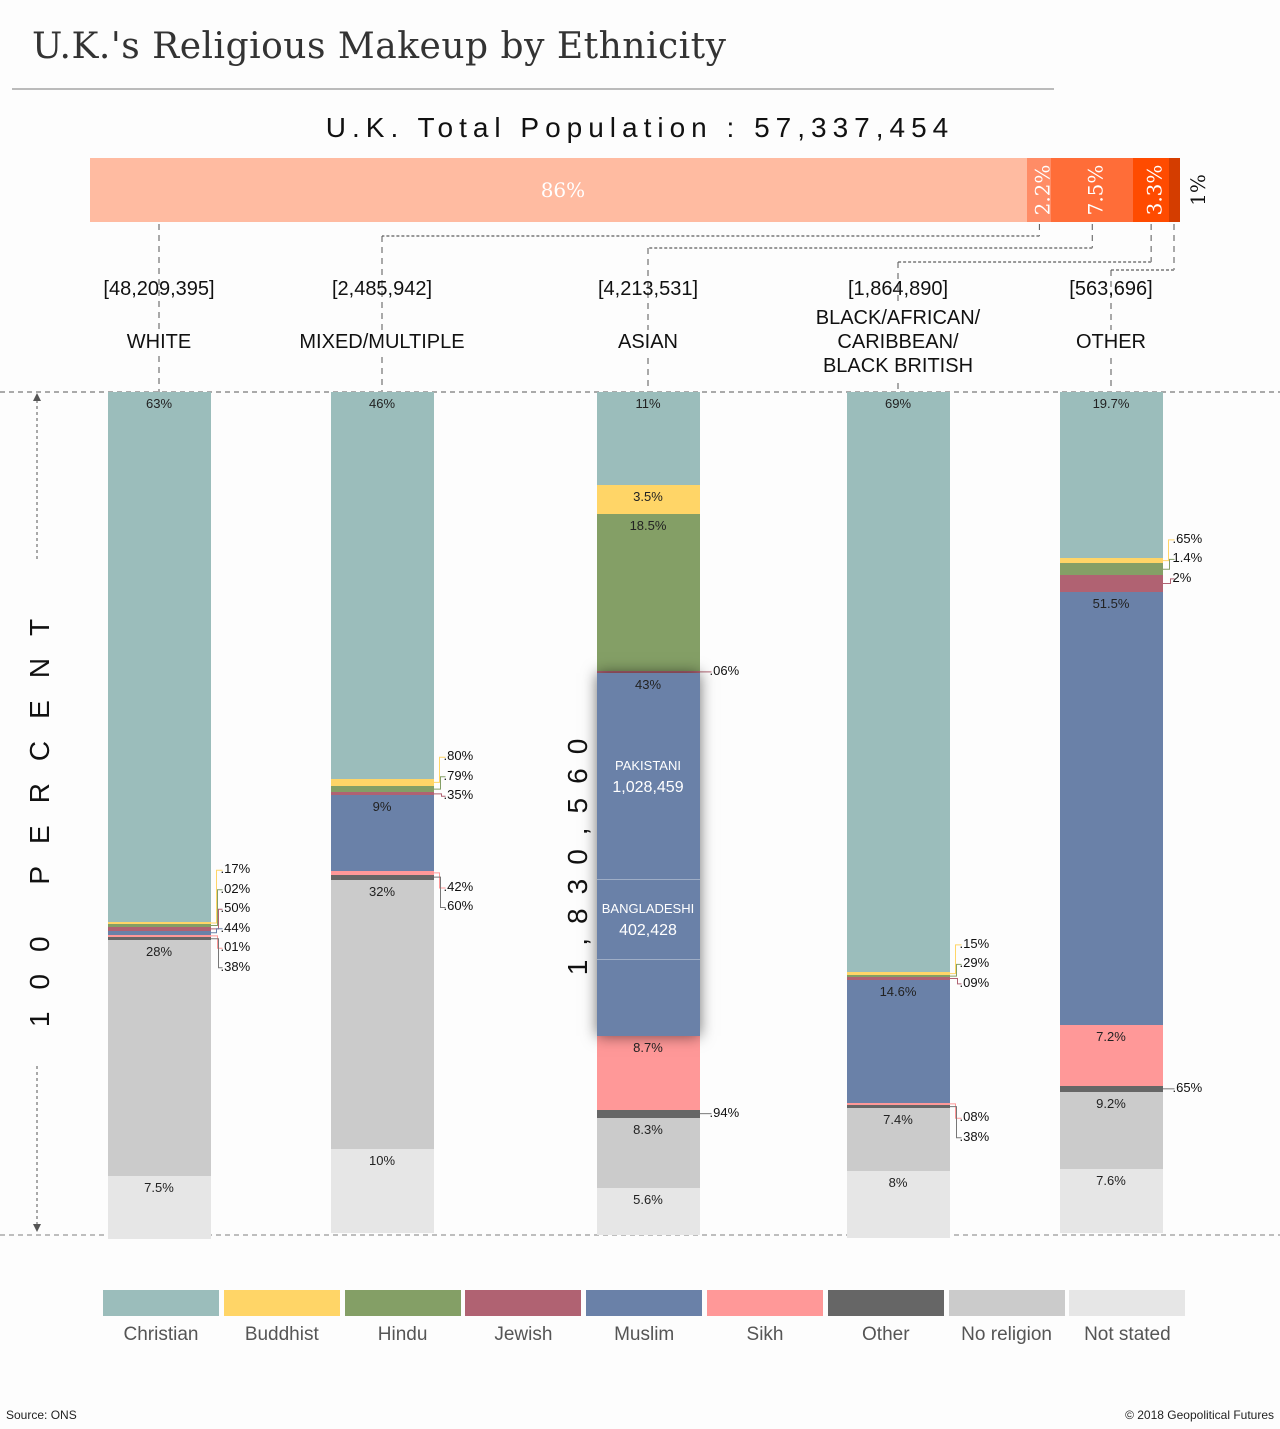 This screenshot has height=1429, width=1280. What do you see at coordinates (886, 1334) in the screenshot?
I see `legend-label: Other` at bounding box center [886, 1334].